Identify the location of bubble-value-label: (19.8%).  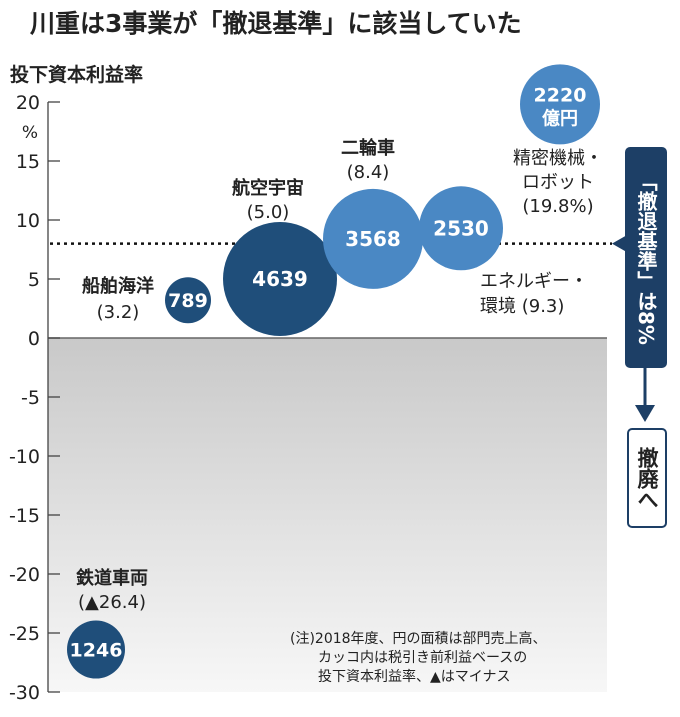
(557, 206).